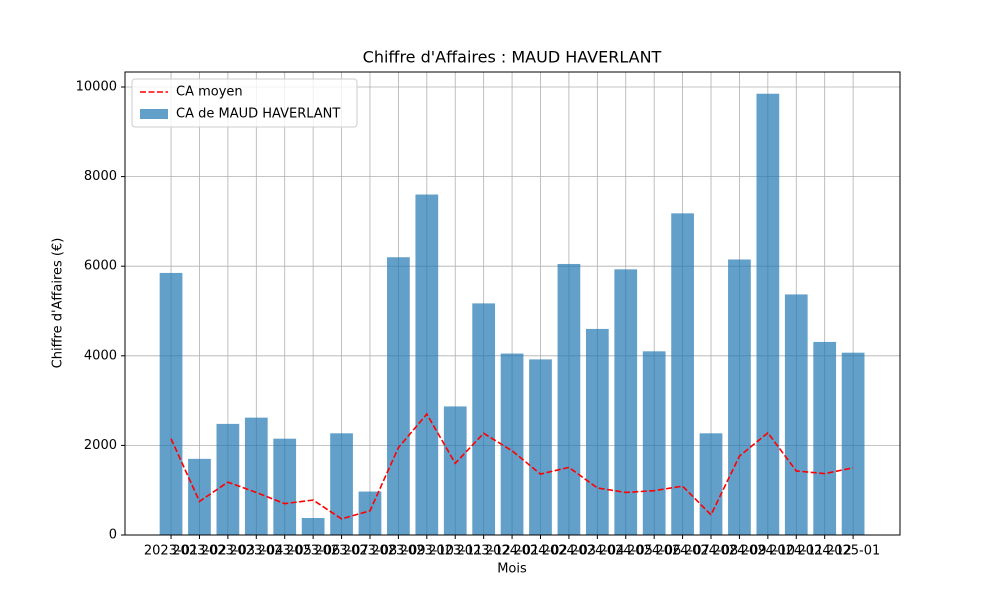 This screenshot has width=1000, height=600. Describe the element at coordinates (256, 551) in the screenshot. I see `x-tick-label: 2023-04` at that location.